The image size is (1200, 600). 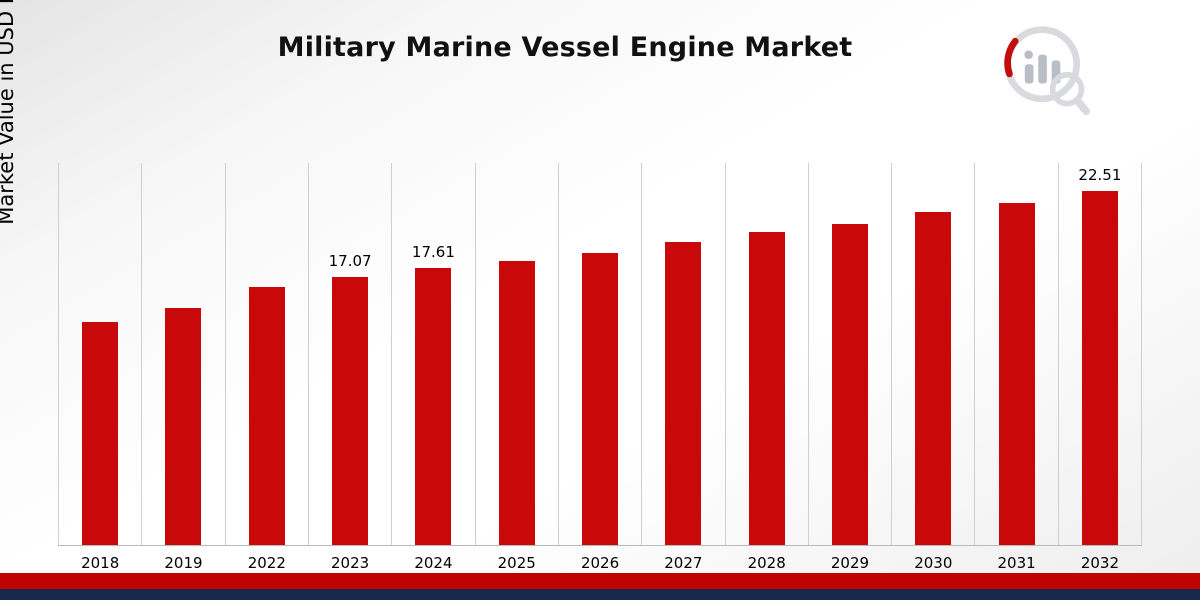 I want to click on bar-value-label: 17.07, so click(x=350, y=260).